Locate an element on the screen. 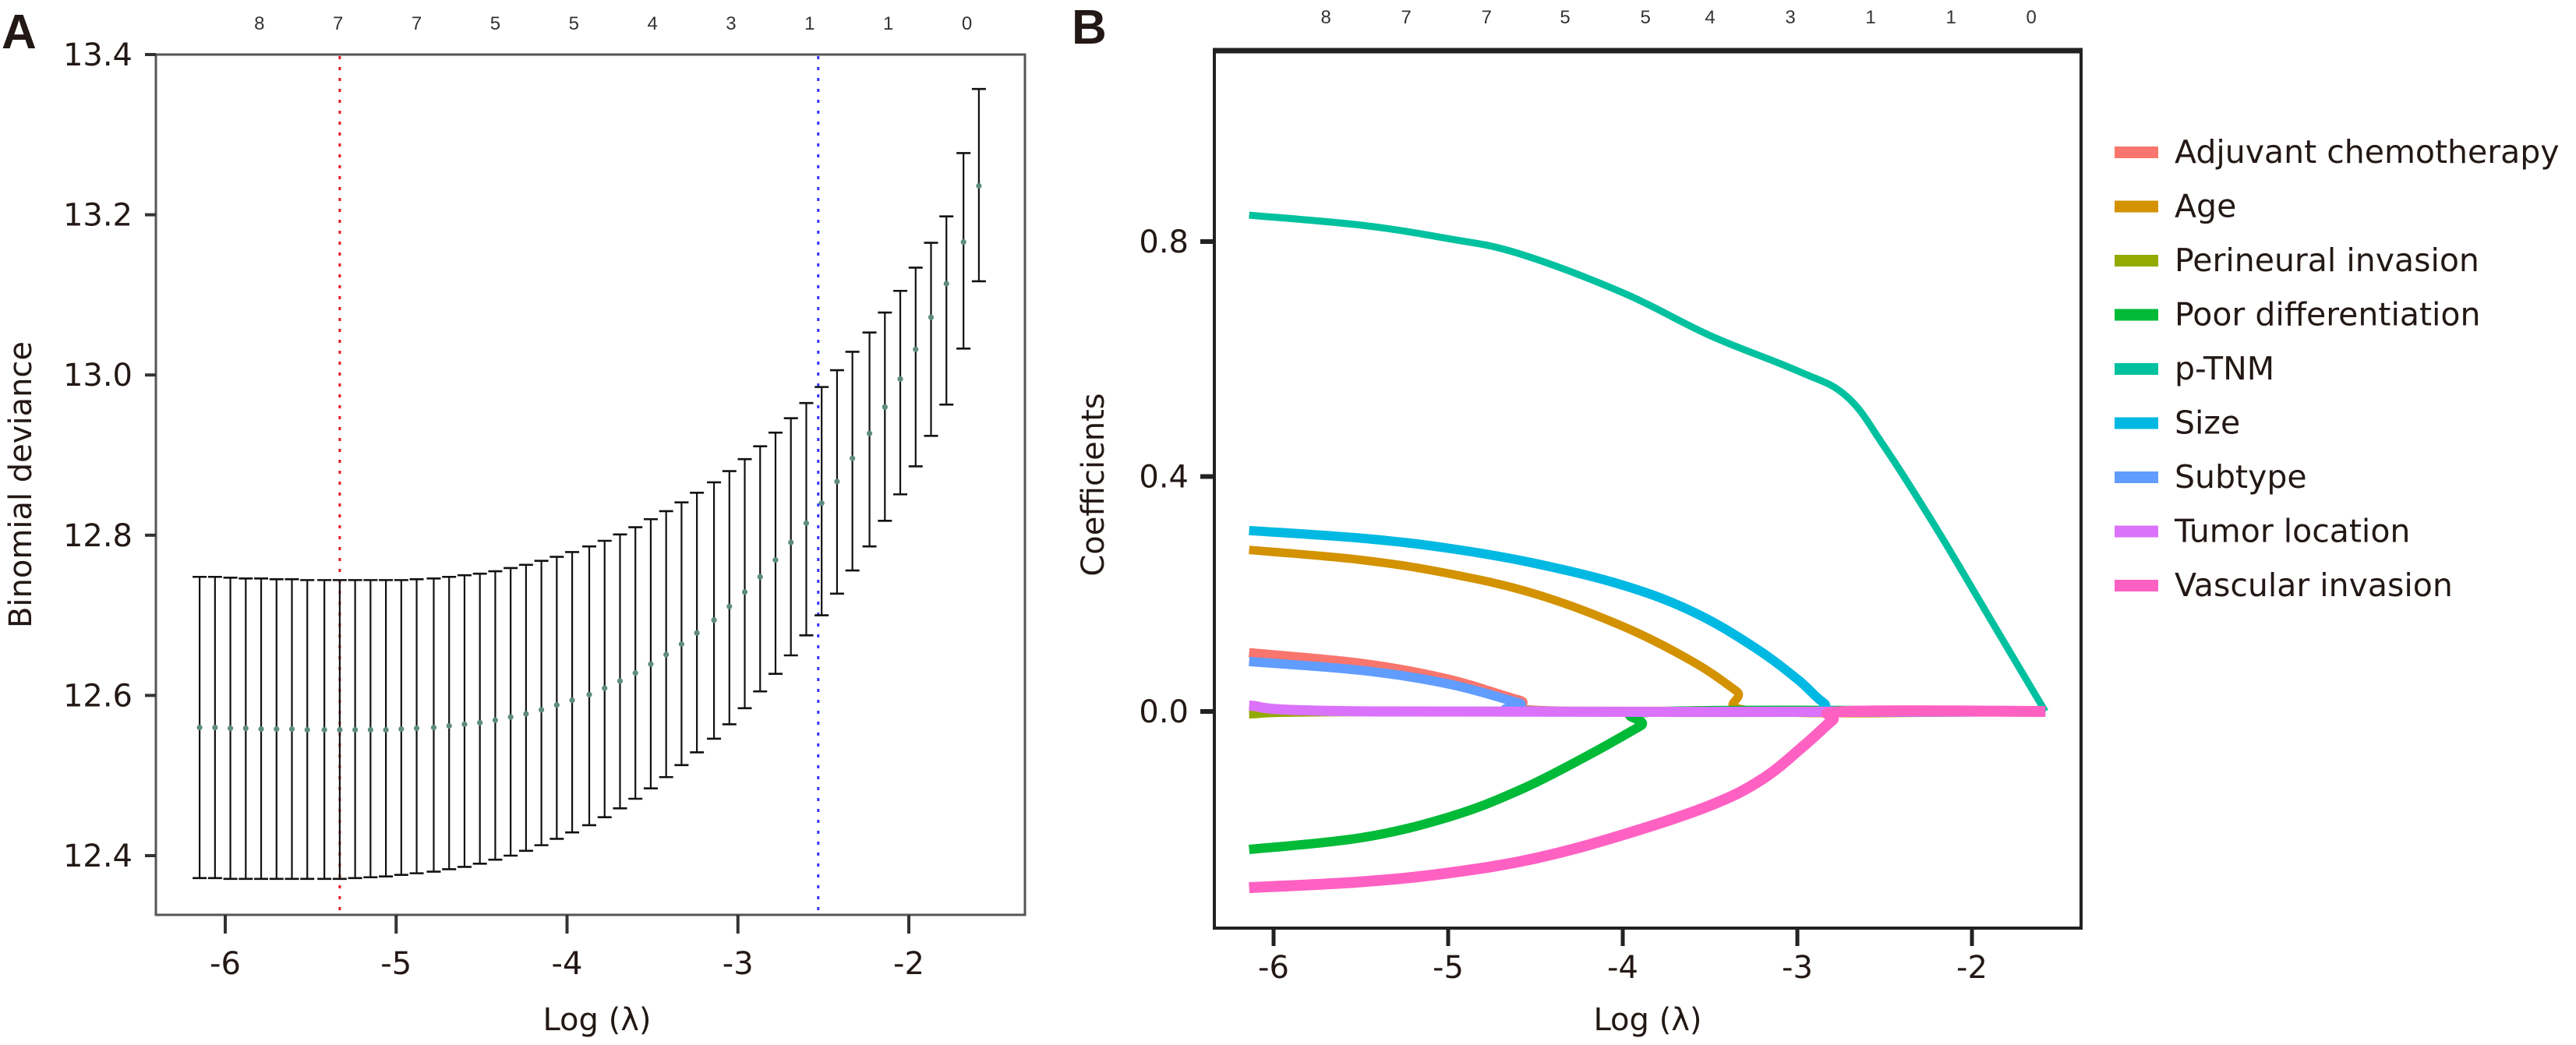  panel-a-x-tick-label: -3 is located at coordinates (738, 964).